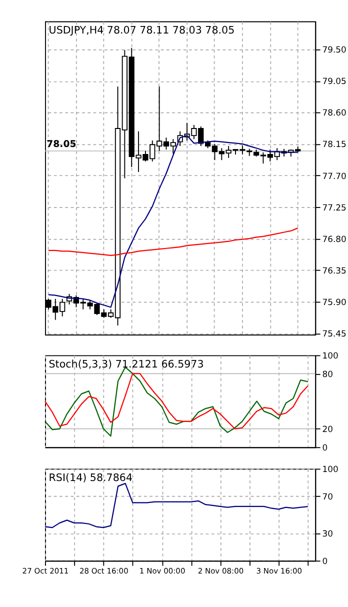 This screenshot has height=607, width=348. Describe the element at coordinates (327, 497) in the screenshot. I see `y-tick-label: 70` at that location.